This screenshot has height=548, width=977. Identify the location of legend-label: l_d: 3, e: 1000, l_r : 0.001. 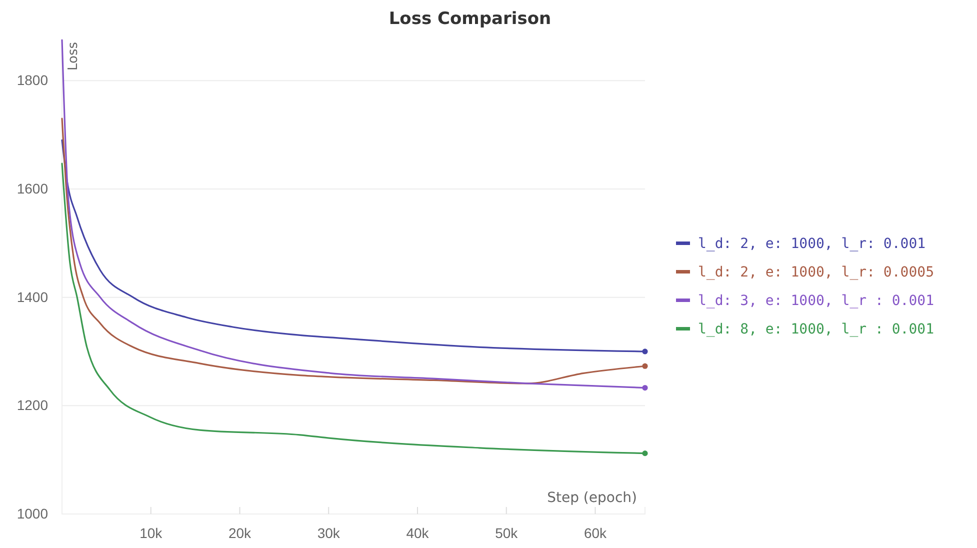
(816, 301).